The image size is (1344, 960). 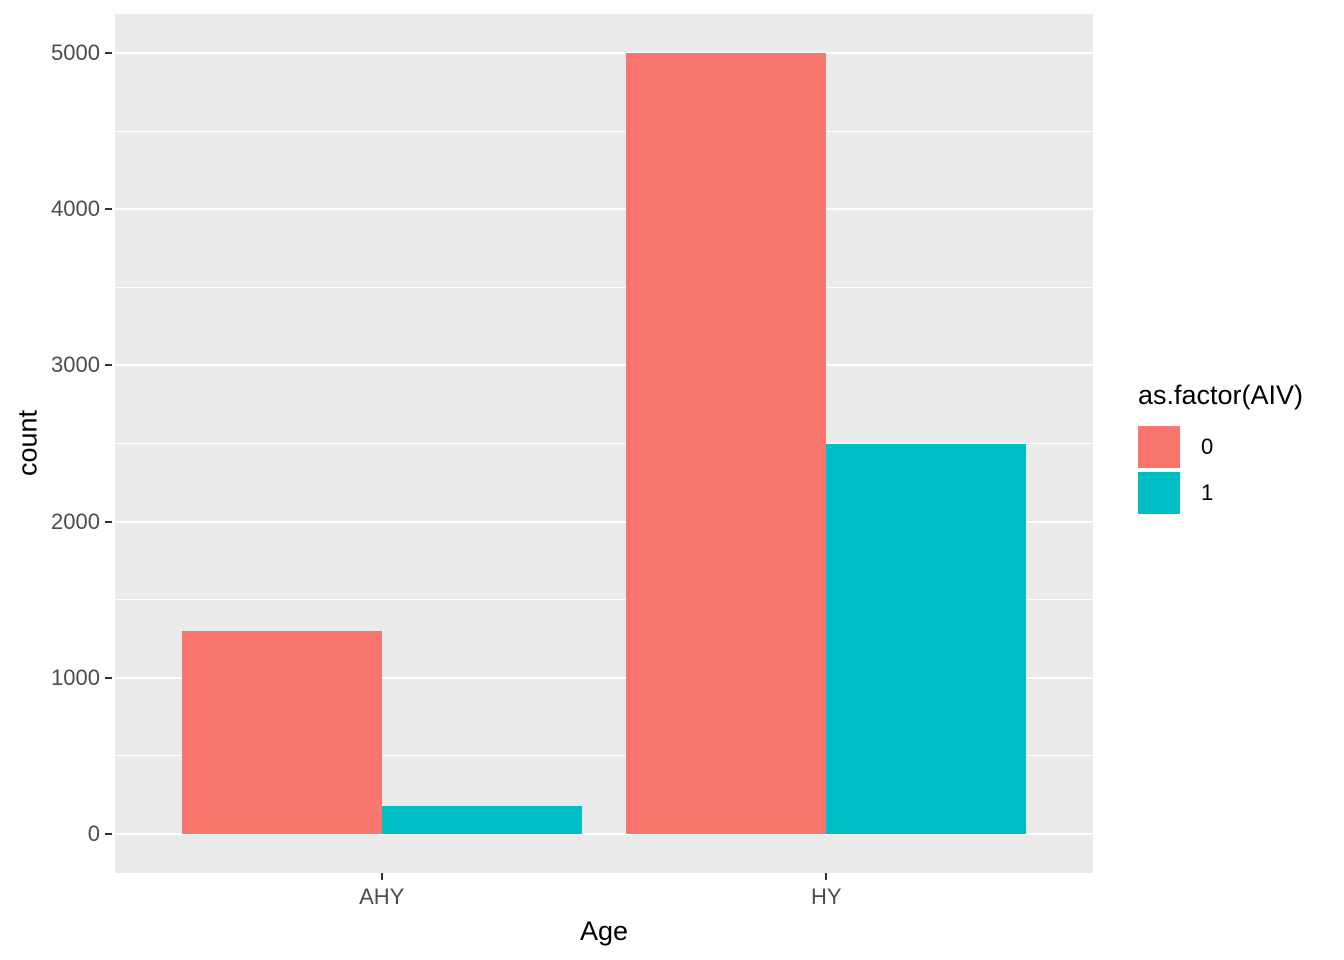 What do you see at coordinates (1220, 447) in the screenshot?
I see `legend-entry-0: 0` at bounding box center [1220, 447].